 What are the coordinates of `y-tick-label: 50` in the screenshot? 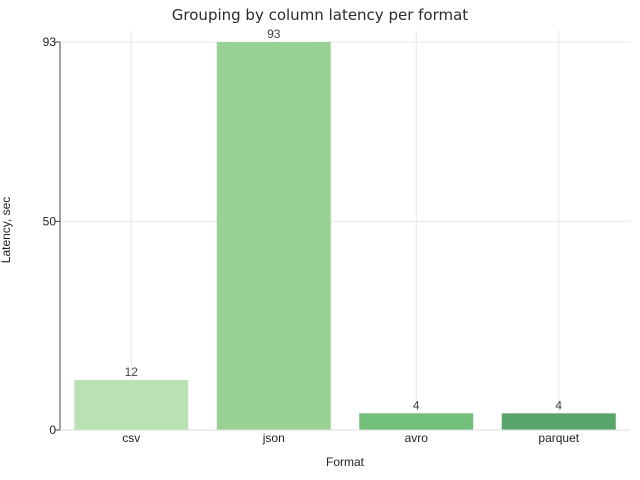 It's located at (50, 221).